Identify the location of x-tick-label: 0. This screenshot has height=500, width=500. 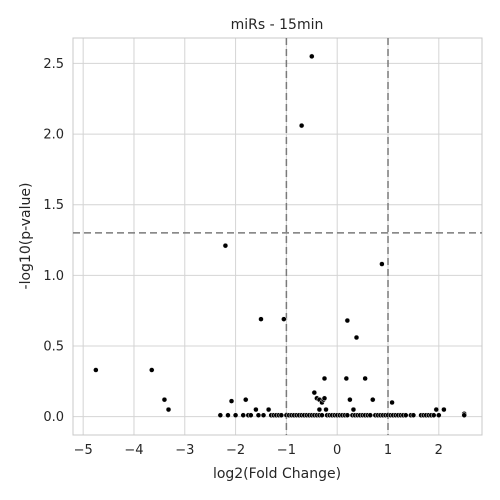
(337, 450).